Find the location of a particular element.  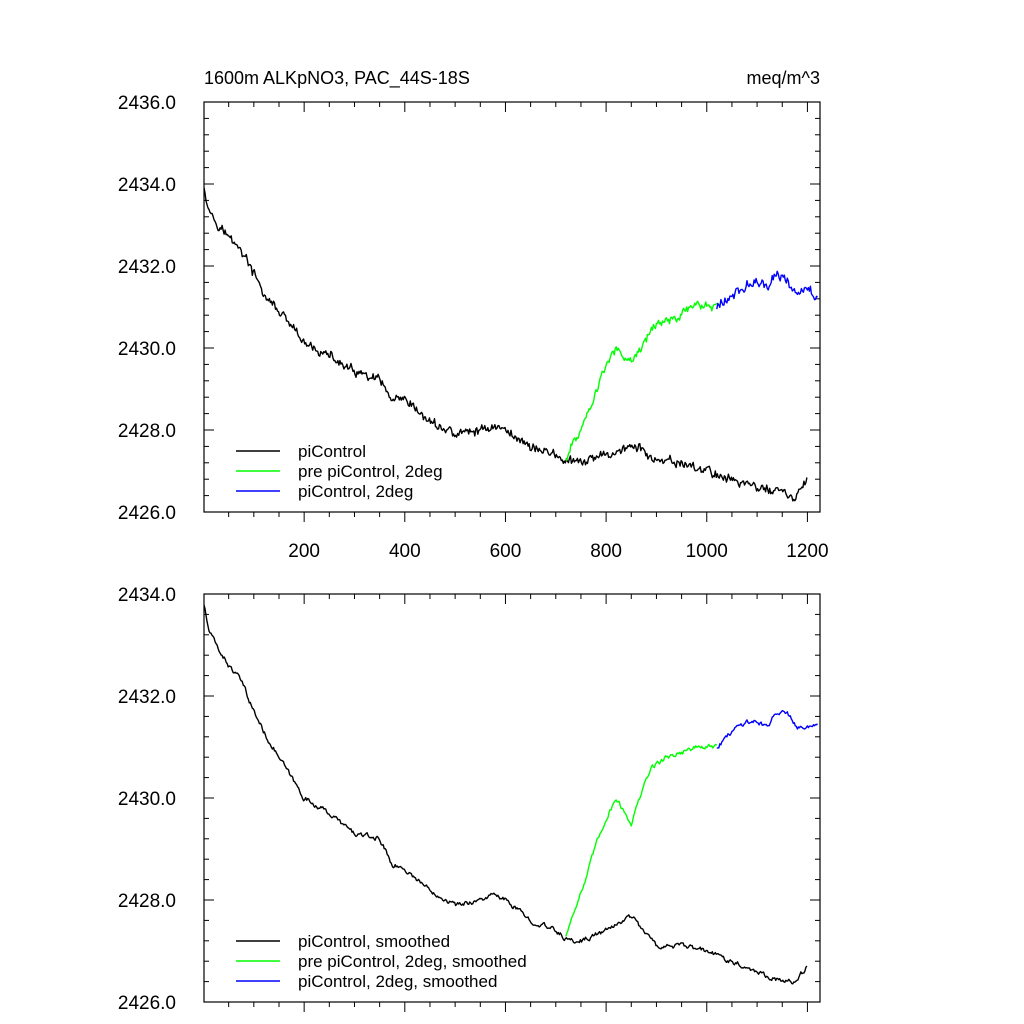

x-tick-label: 200 is located at coordinates (304, 551).